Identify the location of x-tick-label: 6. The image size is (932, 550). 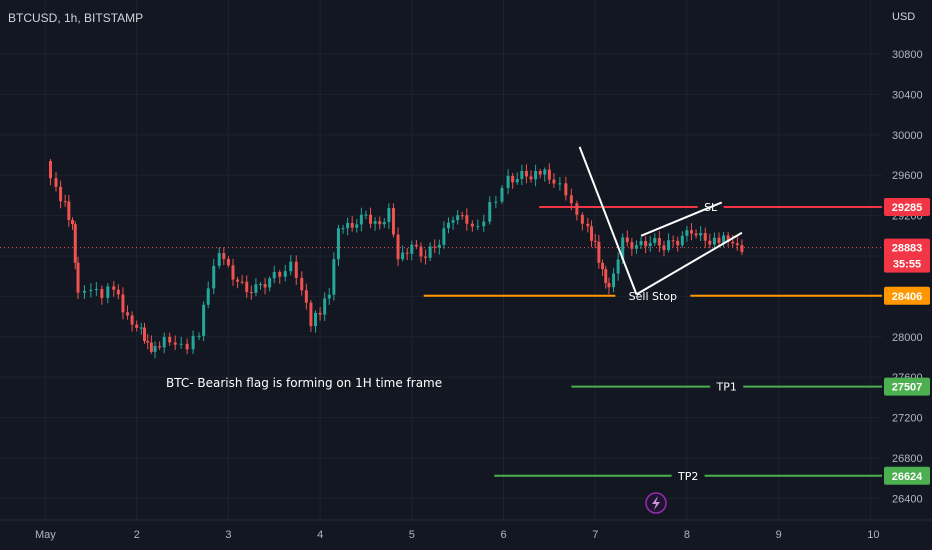
(504, 535).